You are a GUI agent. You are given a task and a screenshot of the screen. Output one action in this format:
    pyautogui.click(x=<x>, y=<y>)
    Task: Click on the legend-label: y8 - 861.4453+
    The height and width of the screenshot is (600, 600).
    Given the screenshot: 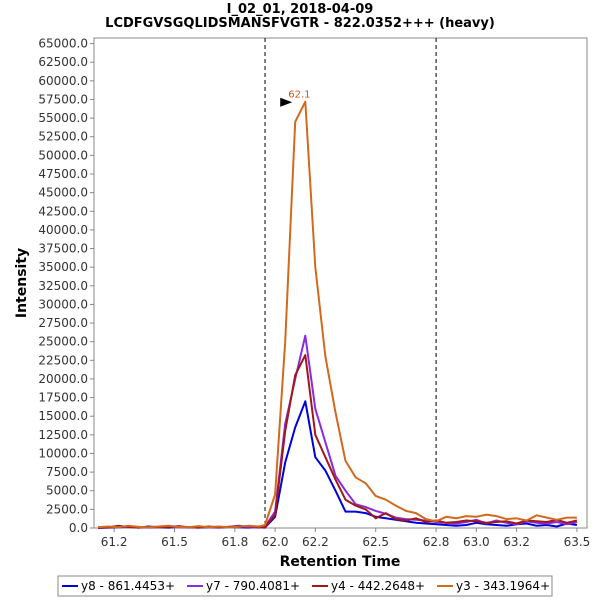 What is the action you would take?
    pyautogui.click(x=128, y=586)
    